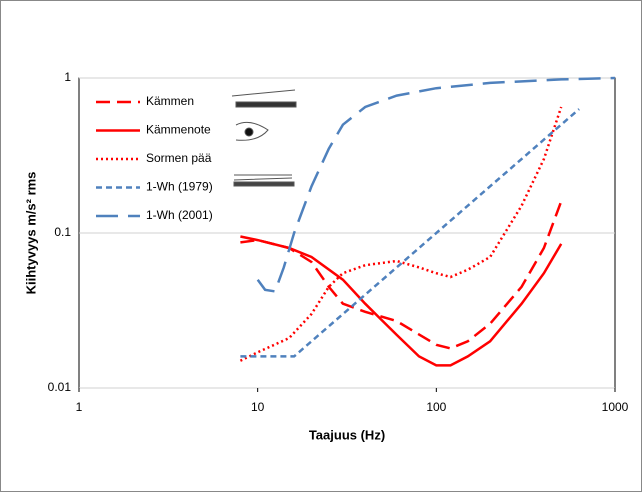 The width and height of the screenshot is (642, 492). I want to click on finger-plate, so click(264, 184).